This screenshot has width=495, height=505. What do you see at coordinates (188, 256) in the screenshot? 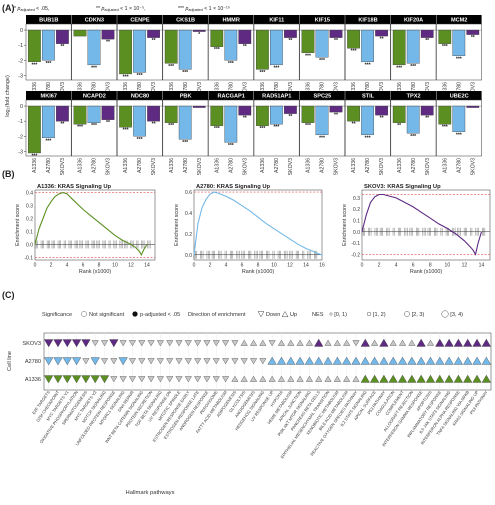
I see `y-tick-label: 0.0` at bounding box center [188, 256].